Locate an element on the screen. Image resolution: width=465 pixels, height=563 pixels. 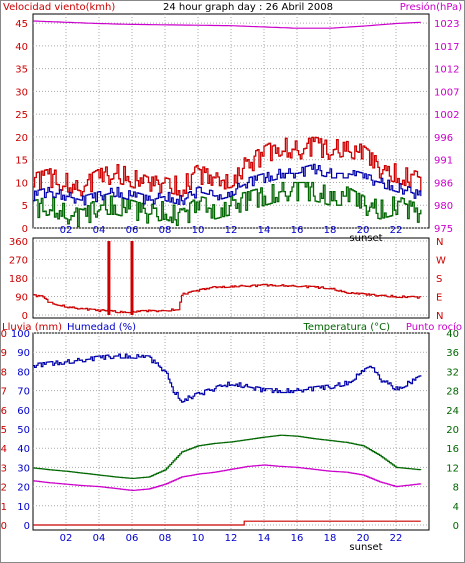
pressure-tick-label: 991 is located at coordinates (443, 161).